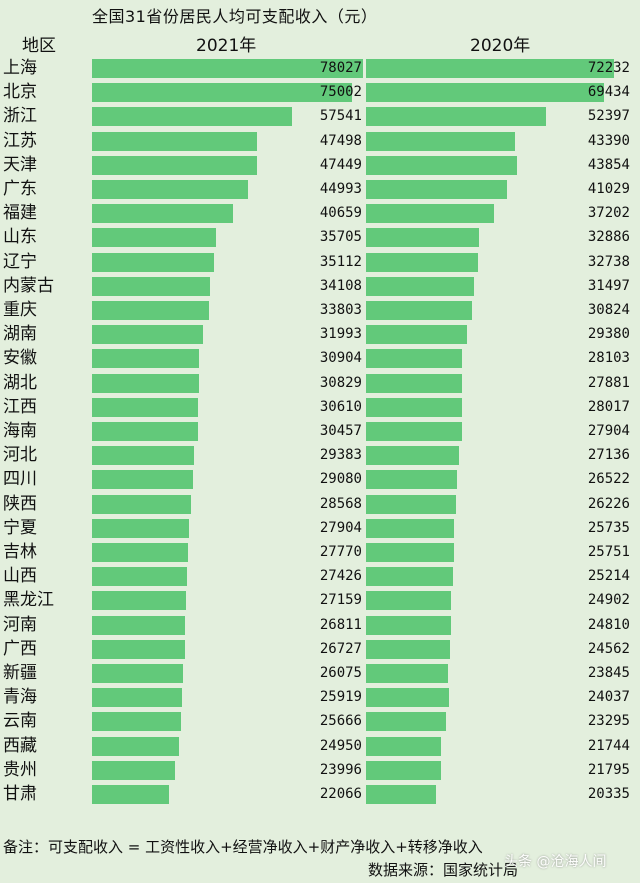 This screenshot has width=640, height=883. I want to click on category-label: 湖南, so click(20, 334).